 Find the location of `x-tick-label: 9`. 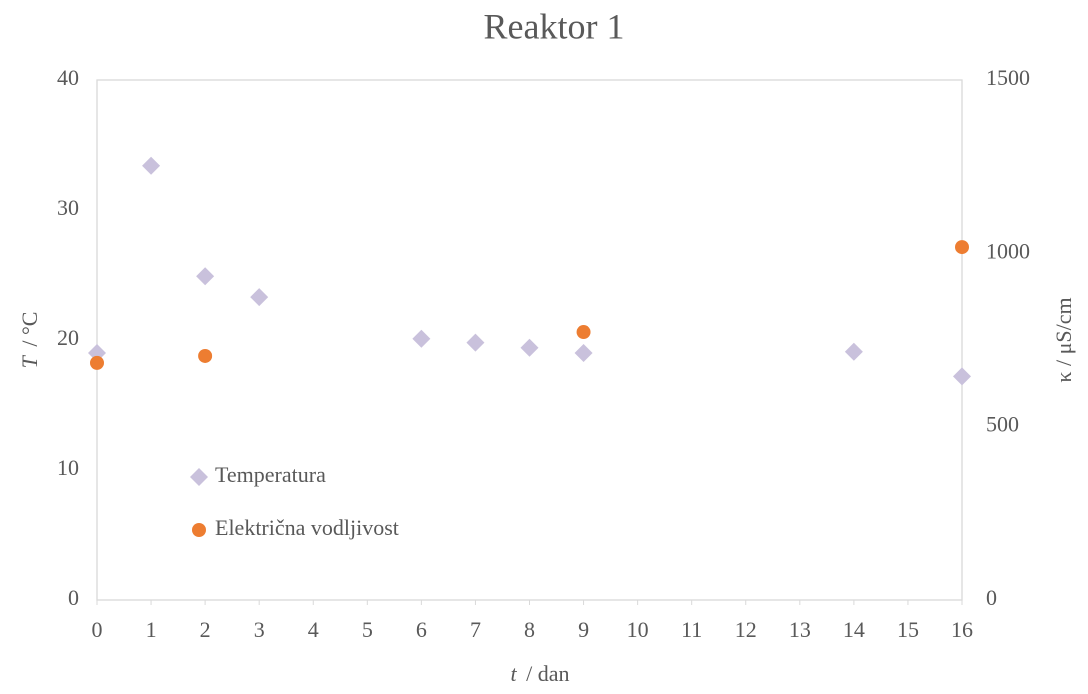

x-tick-label: 9 is located at coordinates (583, 629).